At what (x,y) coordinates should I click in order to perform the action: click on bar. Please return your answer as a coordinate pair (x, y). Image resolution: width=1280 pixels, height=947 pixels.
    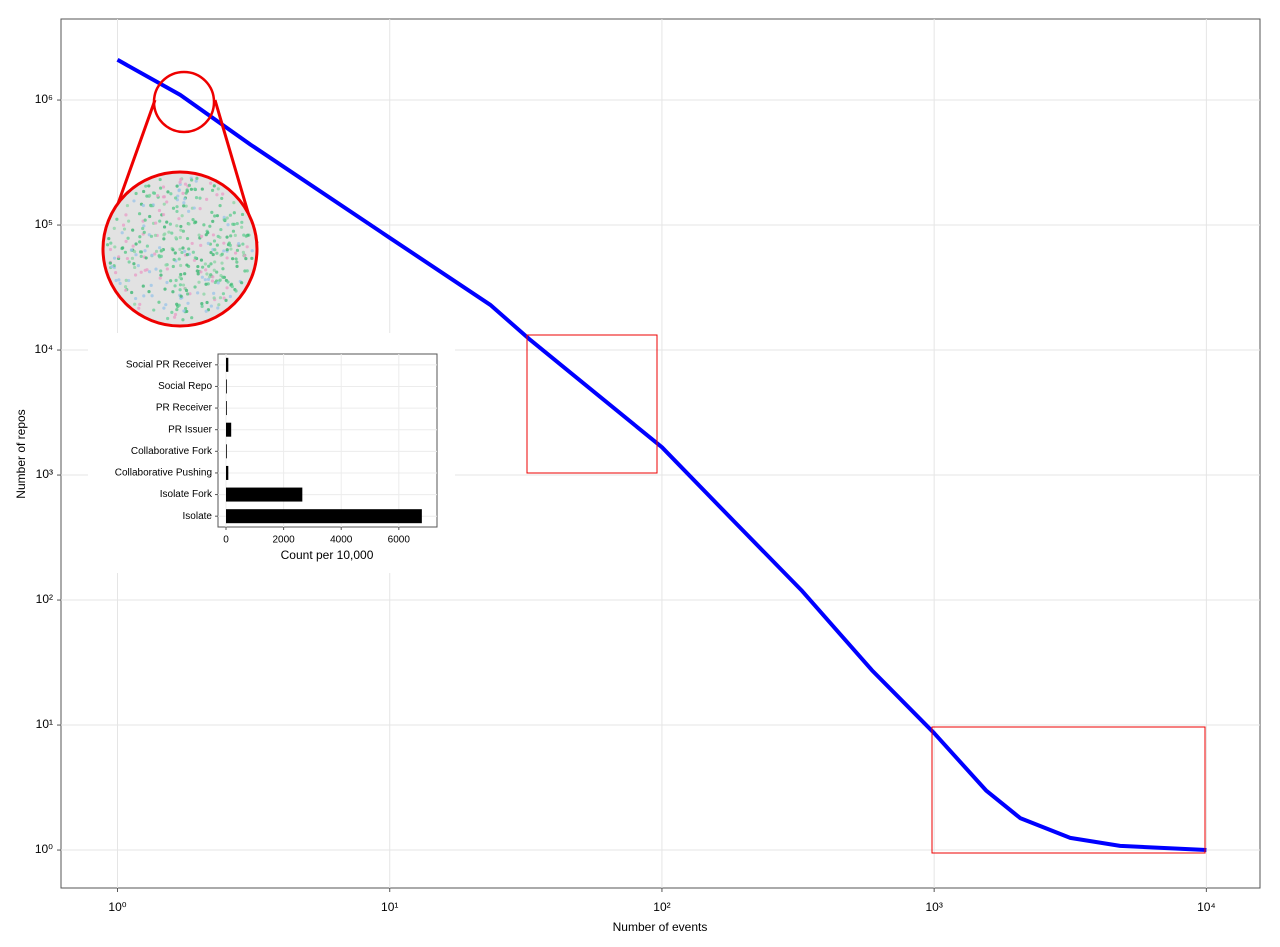
    Looking at the image, I should click on (229, 429).